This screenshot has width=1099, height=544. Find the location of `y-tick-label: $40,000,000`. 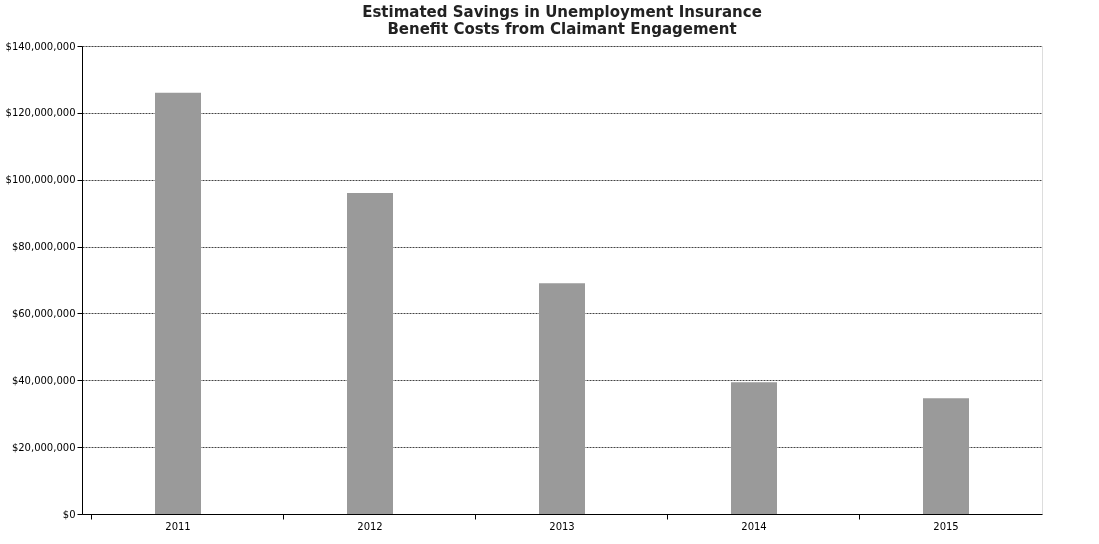

y-tick-label: $40,000,000 is located at coordinates (43, 380).